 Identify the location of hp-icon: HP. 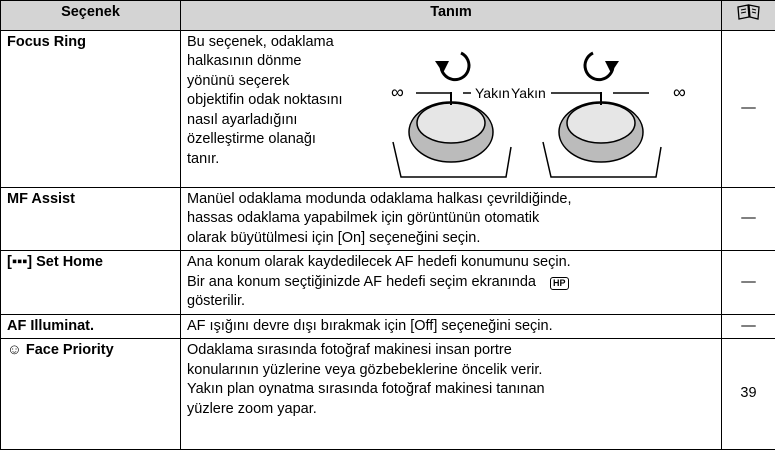
(559, 283).